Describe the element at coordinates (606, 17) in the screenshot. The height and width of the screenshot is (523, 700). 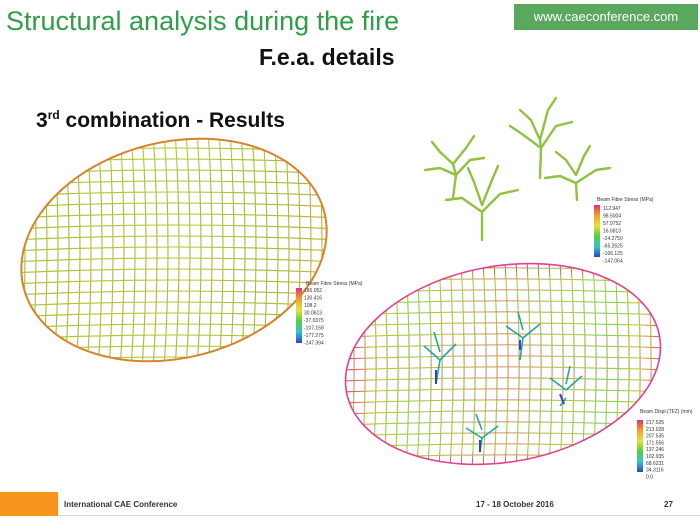
I see `site-url-badge: www.caeconference.com` at that location.